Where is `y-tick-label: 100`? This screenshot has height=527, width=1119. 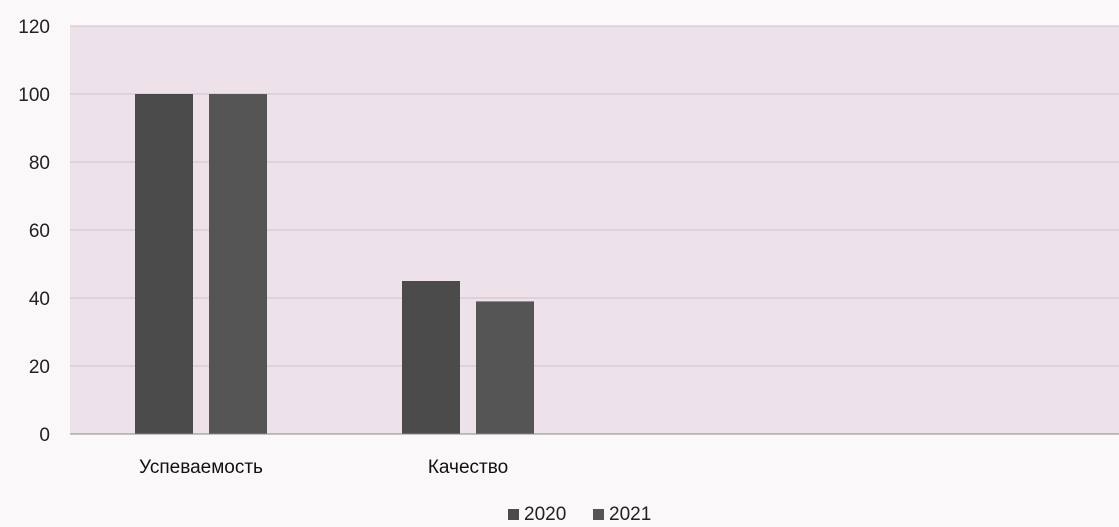
y-tick-label: 100 is located at coordinates (34, 95).